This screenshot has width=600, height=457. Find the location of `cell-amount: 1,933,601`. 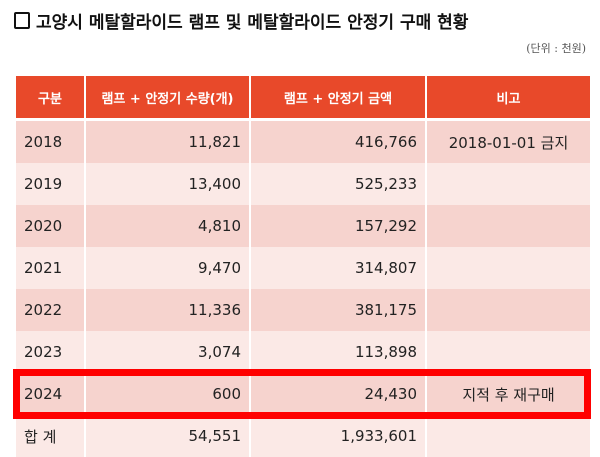

cell-amount: 1,933,601 is located at coordinates (338, 436).